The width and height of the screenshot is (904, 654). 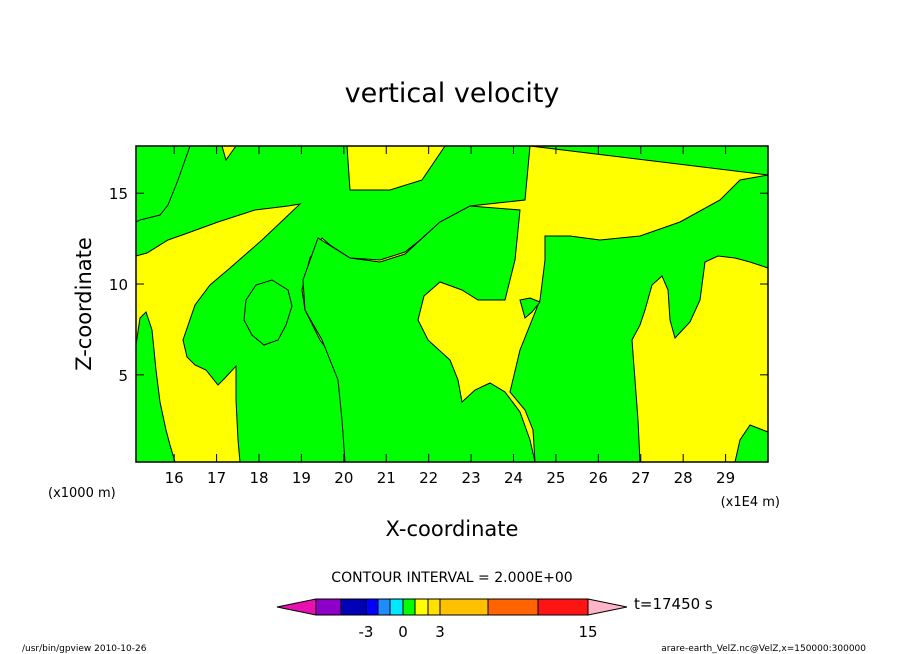 I want to click on colorbar: -3 0 3 15, so click(x=452, y=619).